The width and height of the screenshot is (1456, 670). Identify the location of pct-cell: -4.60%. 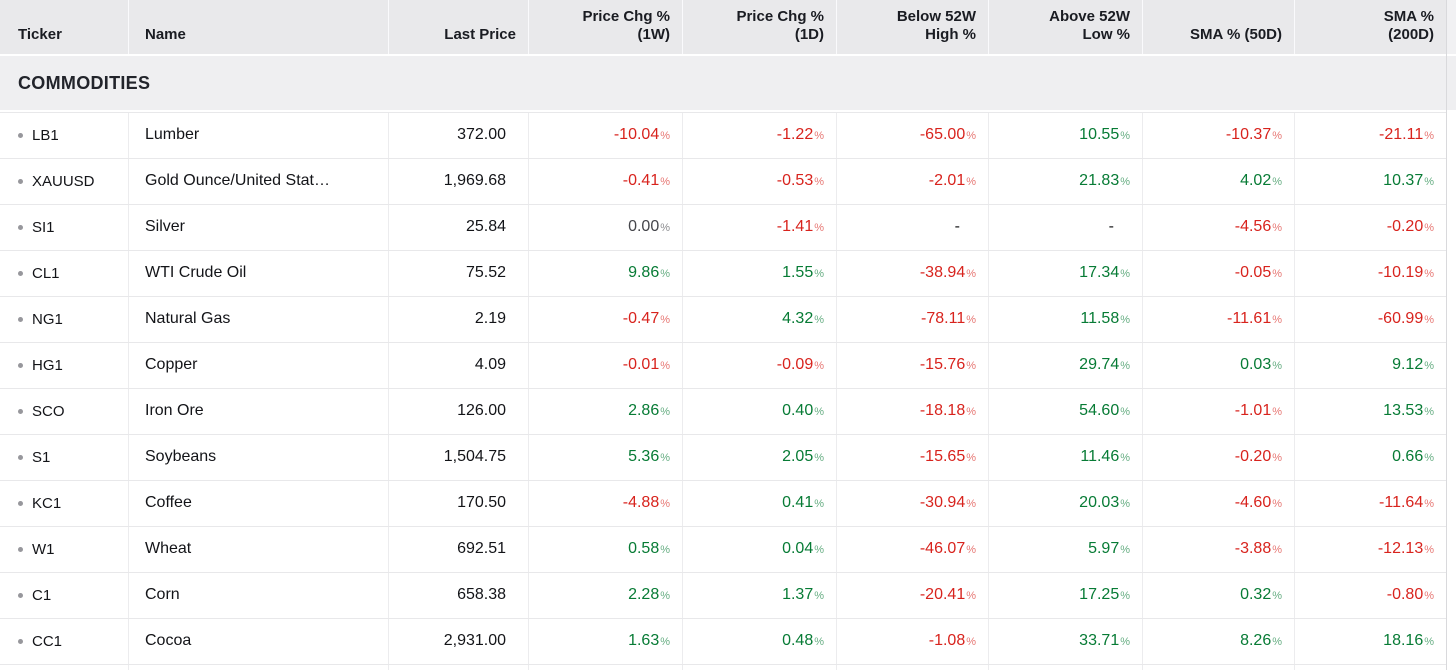
(1218, 503).